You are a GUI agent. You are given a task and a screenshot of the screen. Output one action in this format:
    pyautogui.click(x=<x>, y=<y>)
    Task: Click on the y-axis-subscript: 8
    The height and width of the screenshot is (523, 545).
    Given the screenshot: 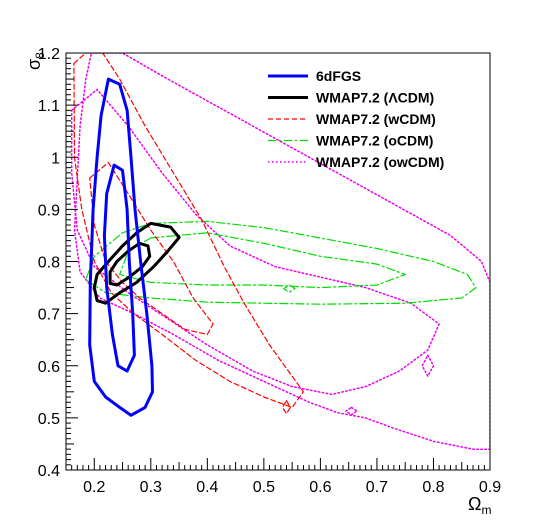 What is the action you would take?
    pyautogui.click(x=40, y=55)
    